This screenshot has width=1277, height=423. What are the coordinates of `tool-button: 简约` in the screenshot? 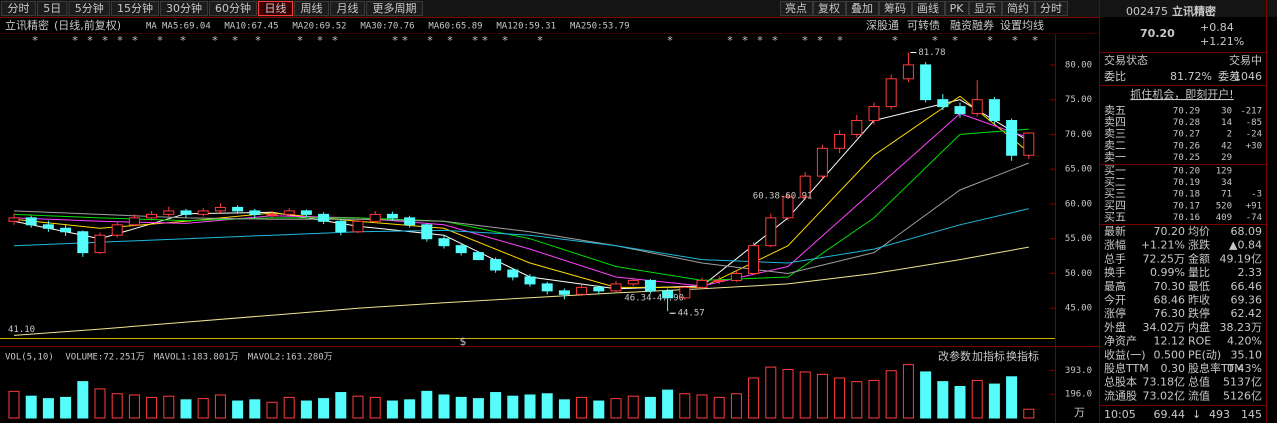 It's located at (1018, 8).